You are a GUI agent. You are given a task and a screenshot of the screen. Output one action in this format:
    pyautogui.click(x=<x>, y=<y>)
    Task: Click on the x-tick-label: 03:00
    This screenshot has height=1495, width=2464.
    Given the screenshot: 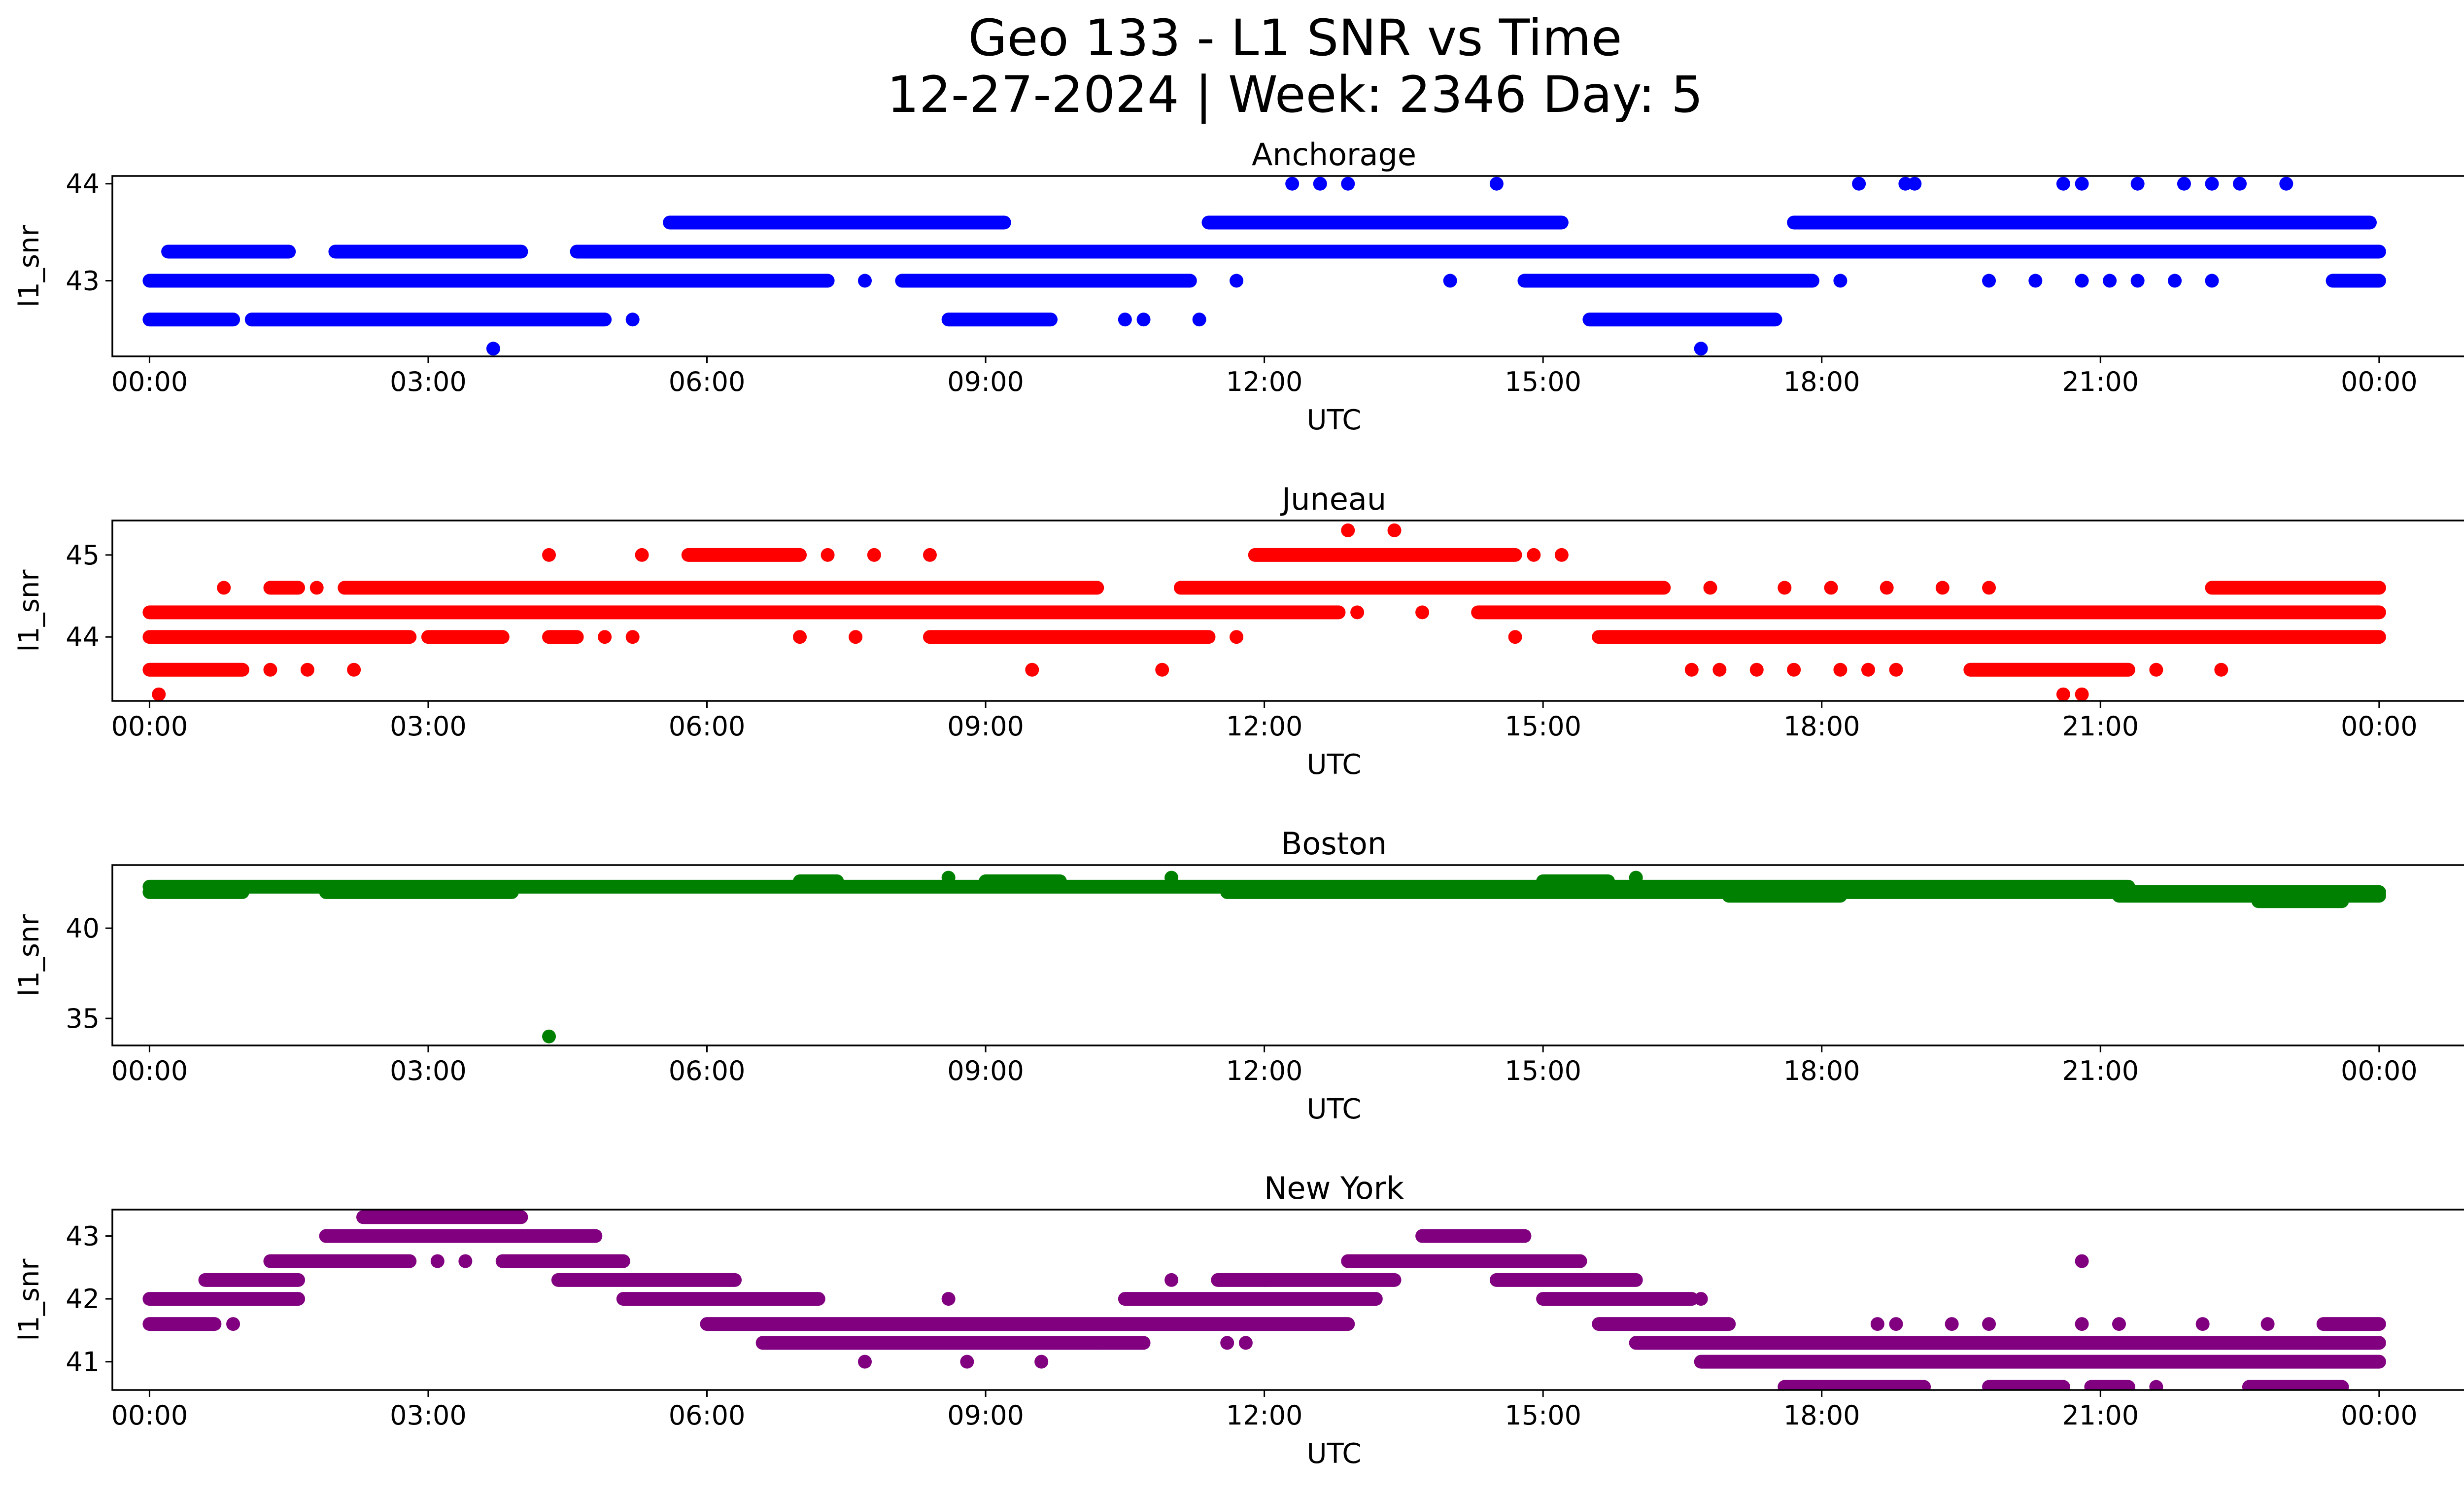 What is the action you would take?
    pyautogui.click(x=428, y=726)
    